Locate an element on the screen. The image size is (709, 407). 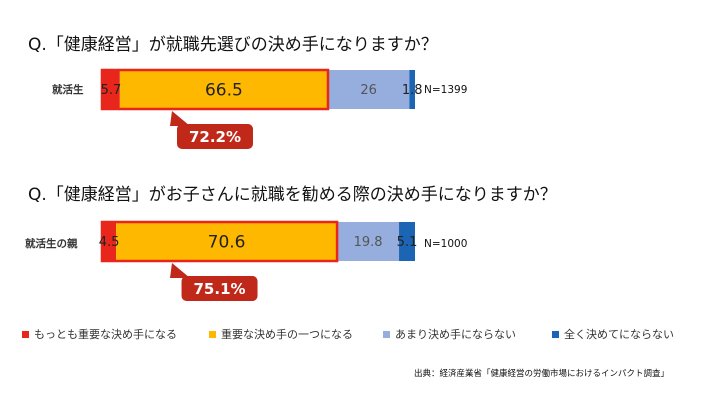
legend-label: 重要な決め手の一つになる is located at coordinates (287, 334).